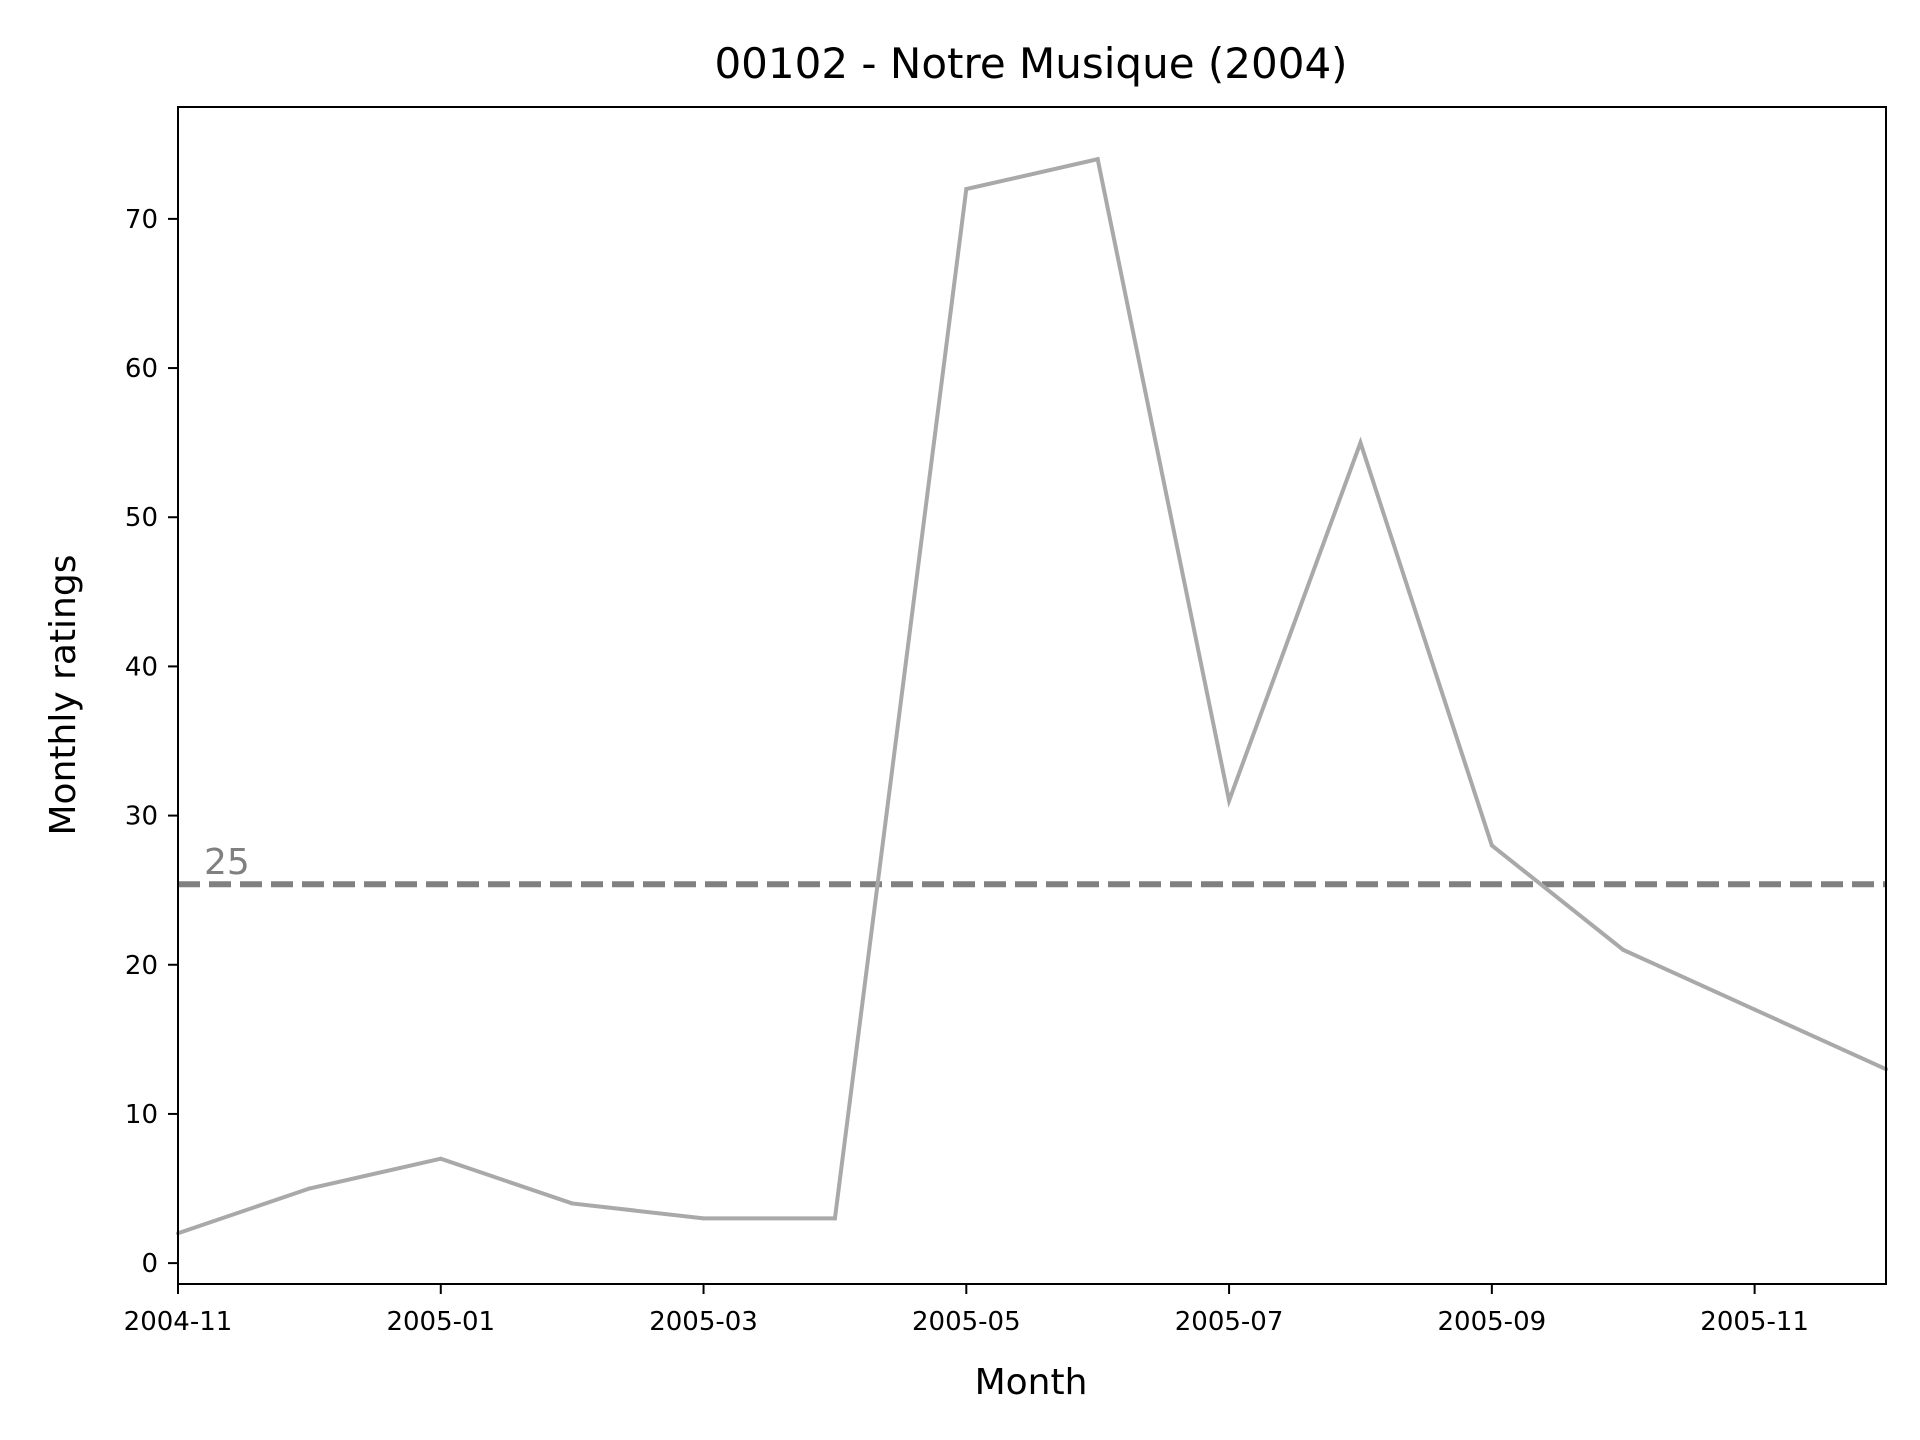 The width and height of the screenshot is (1920, 1440). I want to click on x-tick-label: 2005-07, so click(1229, 1322).